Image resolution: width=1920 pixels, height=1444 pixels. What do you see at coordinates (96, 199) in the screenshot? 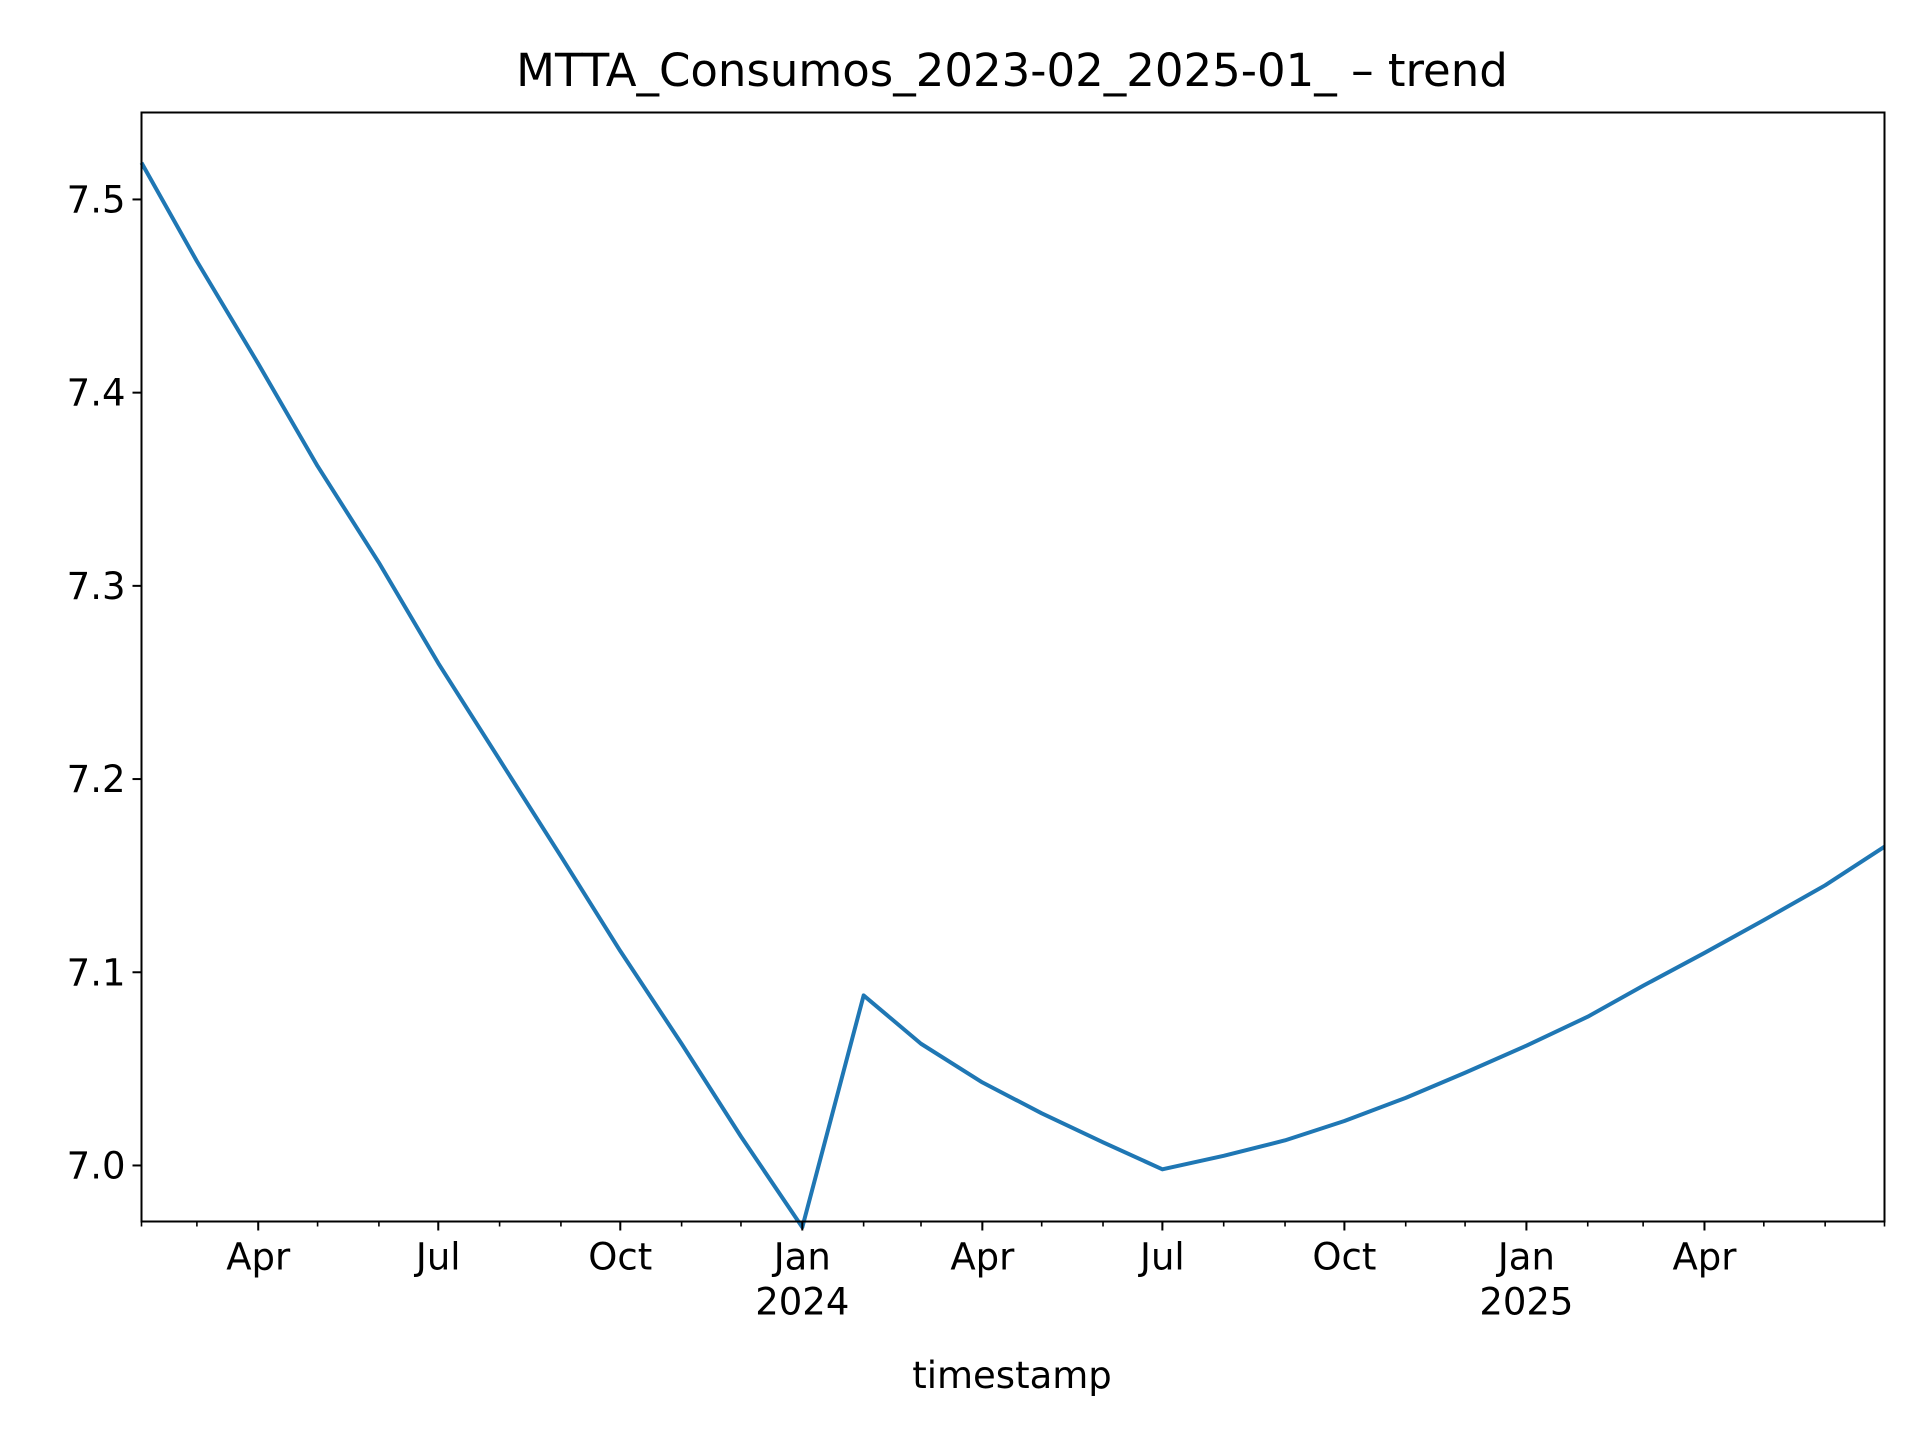
I see `y-tick-label: 7.5` at bounding box center [96, 199].